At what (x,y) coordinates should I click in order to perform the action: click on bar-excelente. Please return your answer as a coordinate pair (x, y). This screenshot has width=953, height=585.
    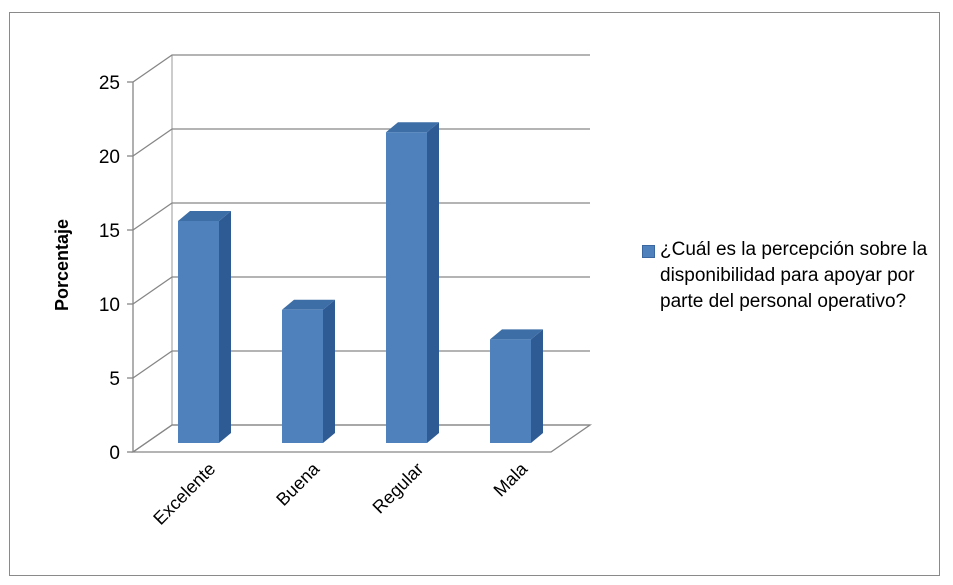
    Looking at the image, I should click on (204, 327).